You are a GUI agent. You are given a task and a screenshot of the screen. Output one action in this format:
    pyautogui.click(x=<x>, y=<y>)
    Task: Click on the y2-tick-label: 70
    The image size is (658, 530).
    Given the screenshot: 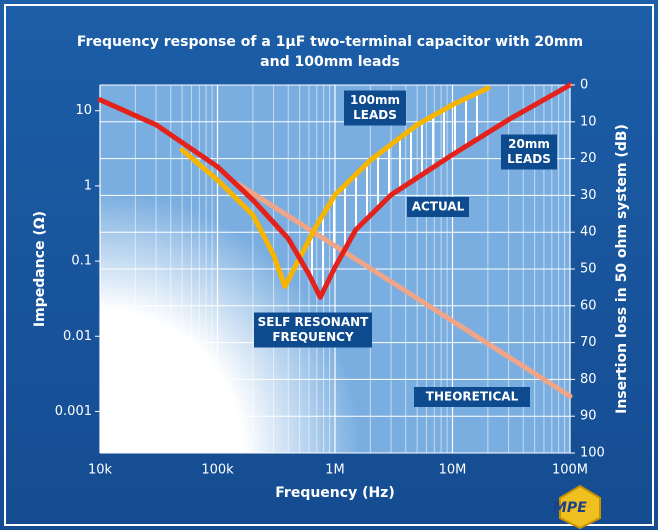 What is the action you would take?
    pyautogui.click(x=588, y=342)
    